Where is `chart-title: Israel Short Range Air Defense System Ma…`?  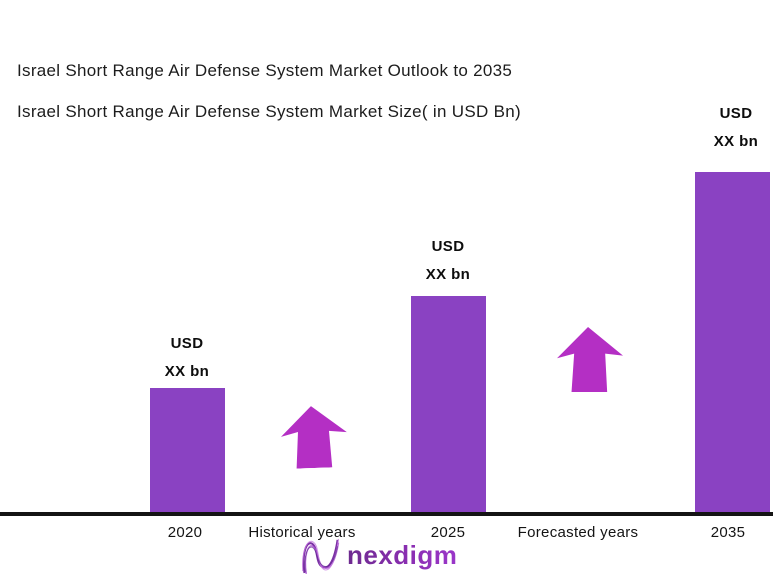 chart-title: Israel Short Range Air Defense System Ma… is located at coordinates (265, 70).